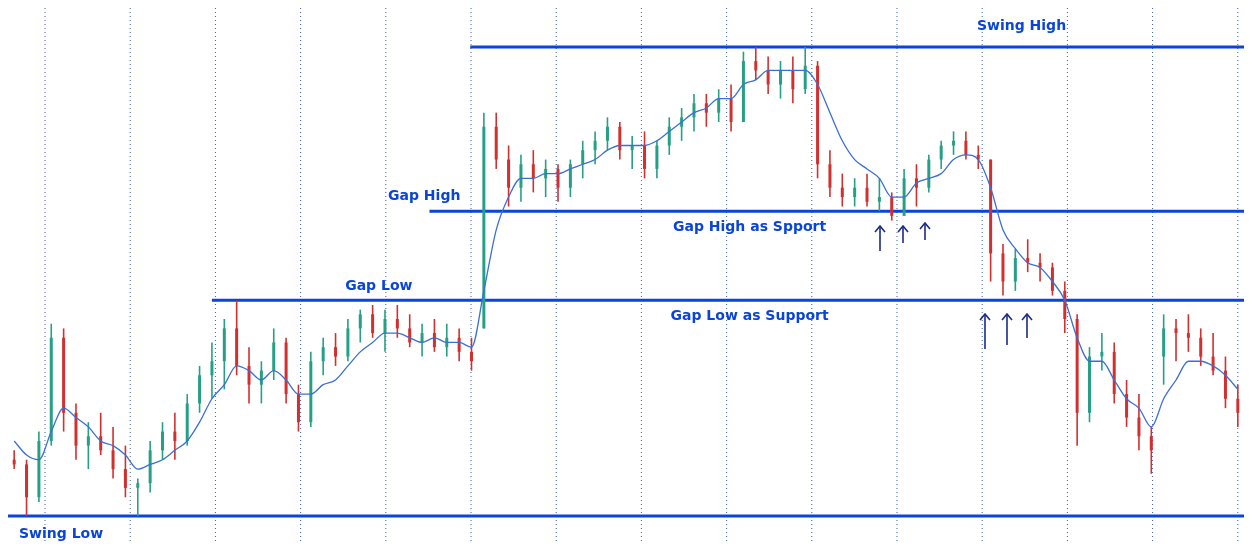 Image resolution: width=1252 pixels, height=552 pixels. I want to click on ref-line-label: Gap Low, so click(379, 284).